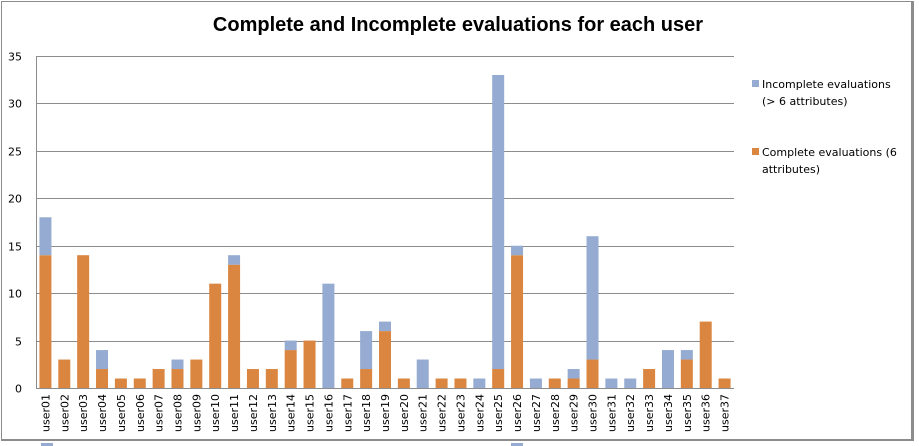 This screenshot has height=446, width=919. I want to click on x-tick-label: user25, so click(498, 413).